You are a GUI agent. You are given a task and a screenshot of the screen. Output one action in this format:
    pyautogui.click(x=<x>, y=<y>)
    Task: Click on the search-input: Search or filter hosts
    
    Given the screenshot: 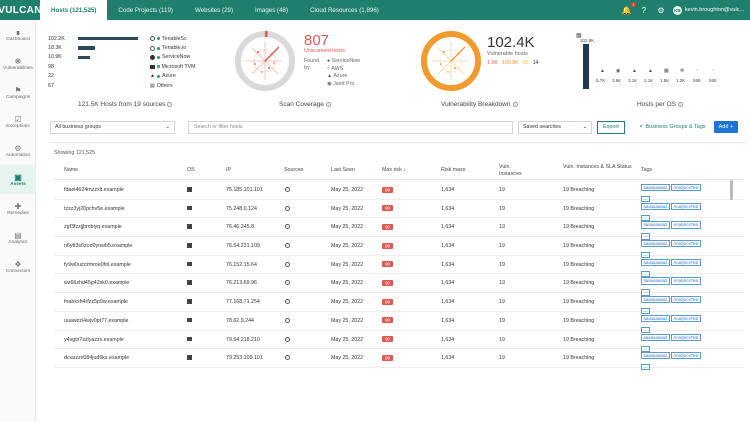 What is the action you would take?
    pyautogui.click(x=350, y=127)
    